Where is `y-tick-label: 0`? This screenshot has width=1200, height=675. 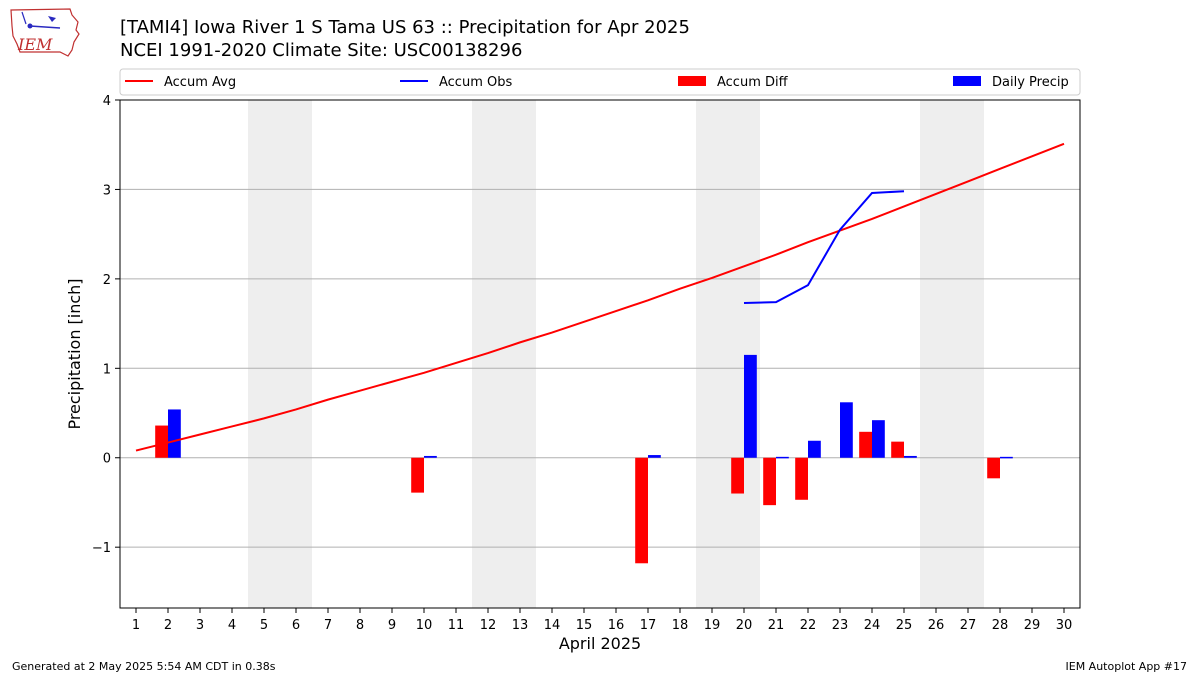 y-tick-label: 0 is located at coordinates (107, 459).